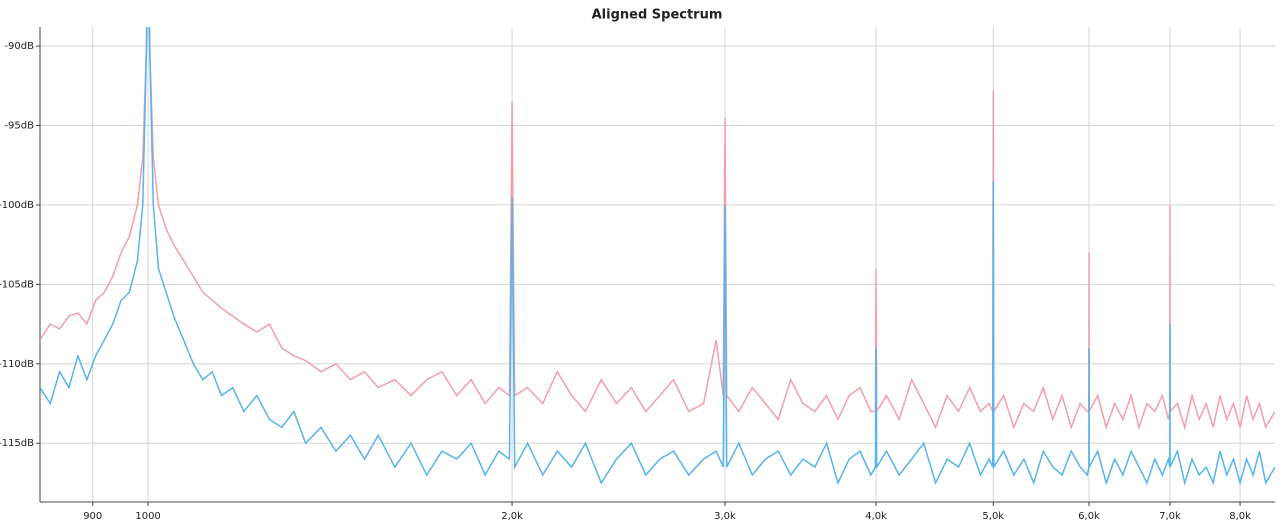  Describe the element at coordinates (1089, 516) in the screenshot. I see `x-tick-label: 6,0k` at that location.